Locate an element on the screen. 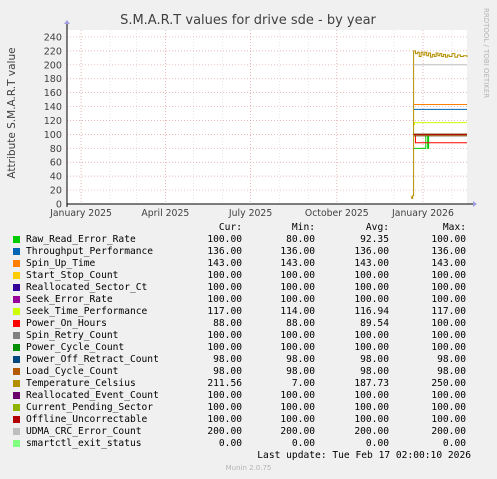 This screenshot has height=479, width=497. legend-min-value: 143.00 is located at coordinates (297, 263).